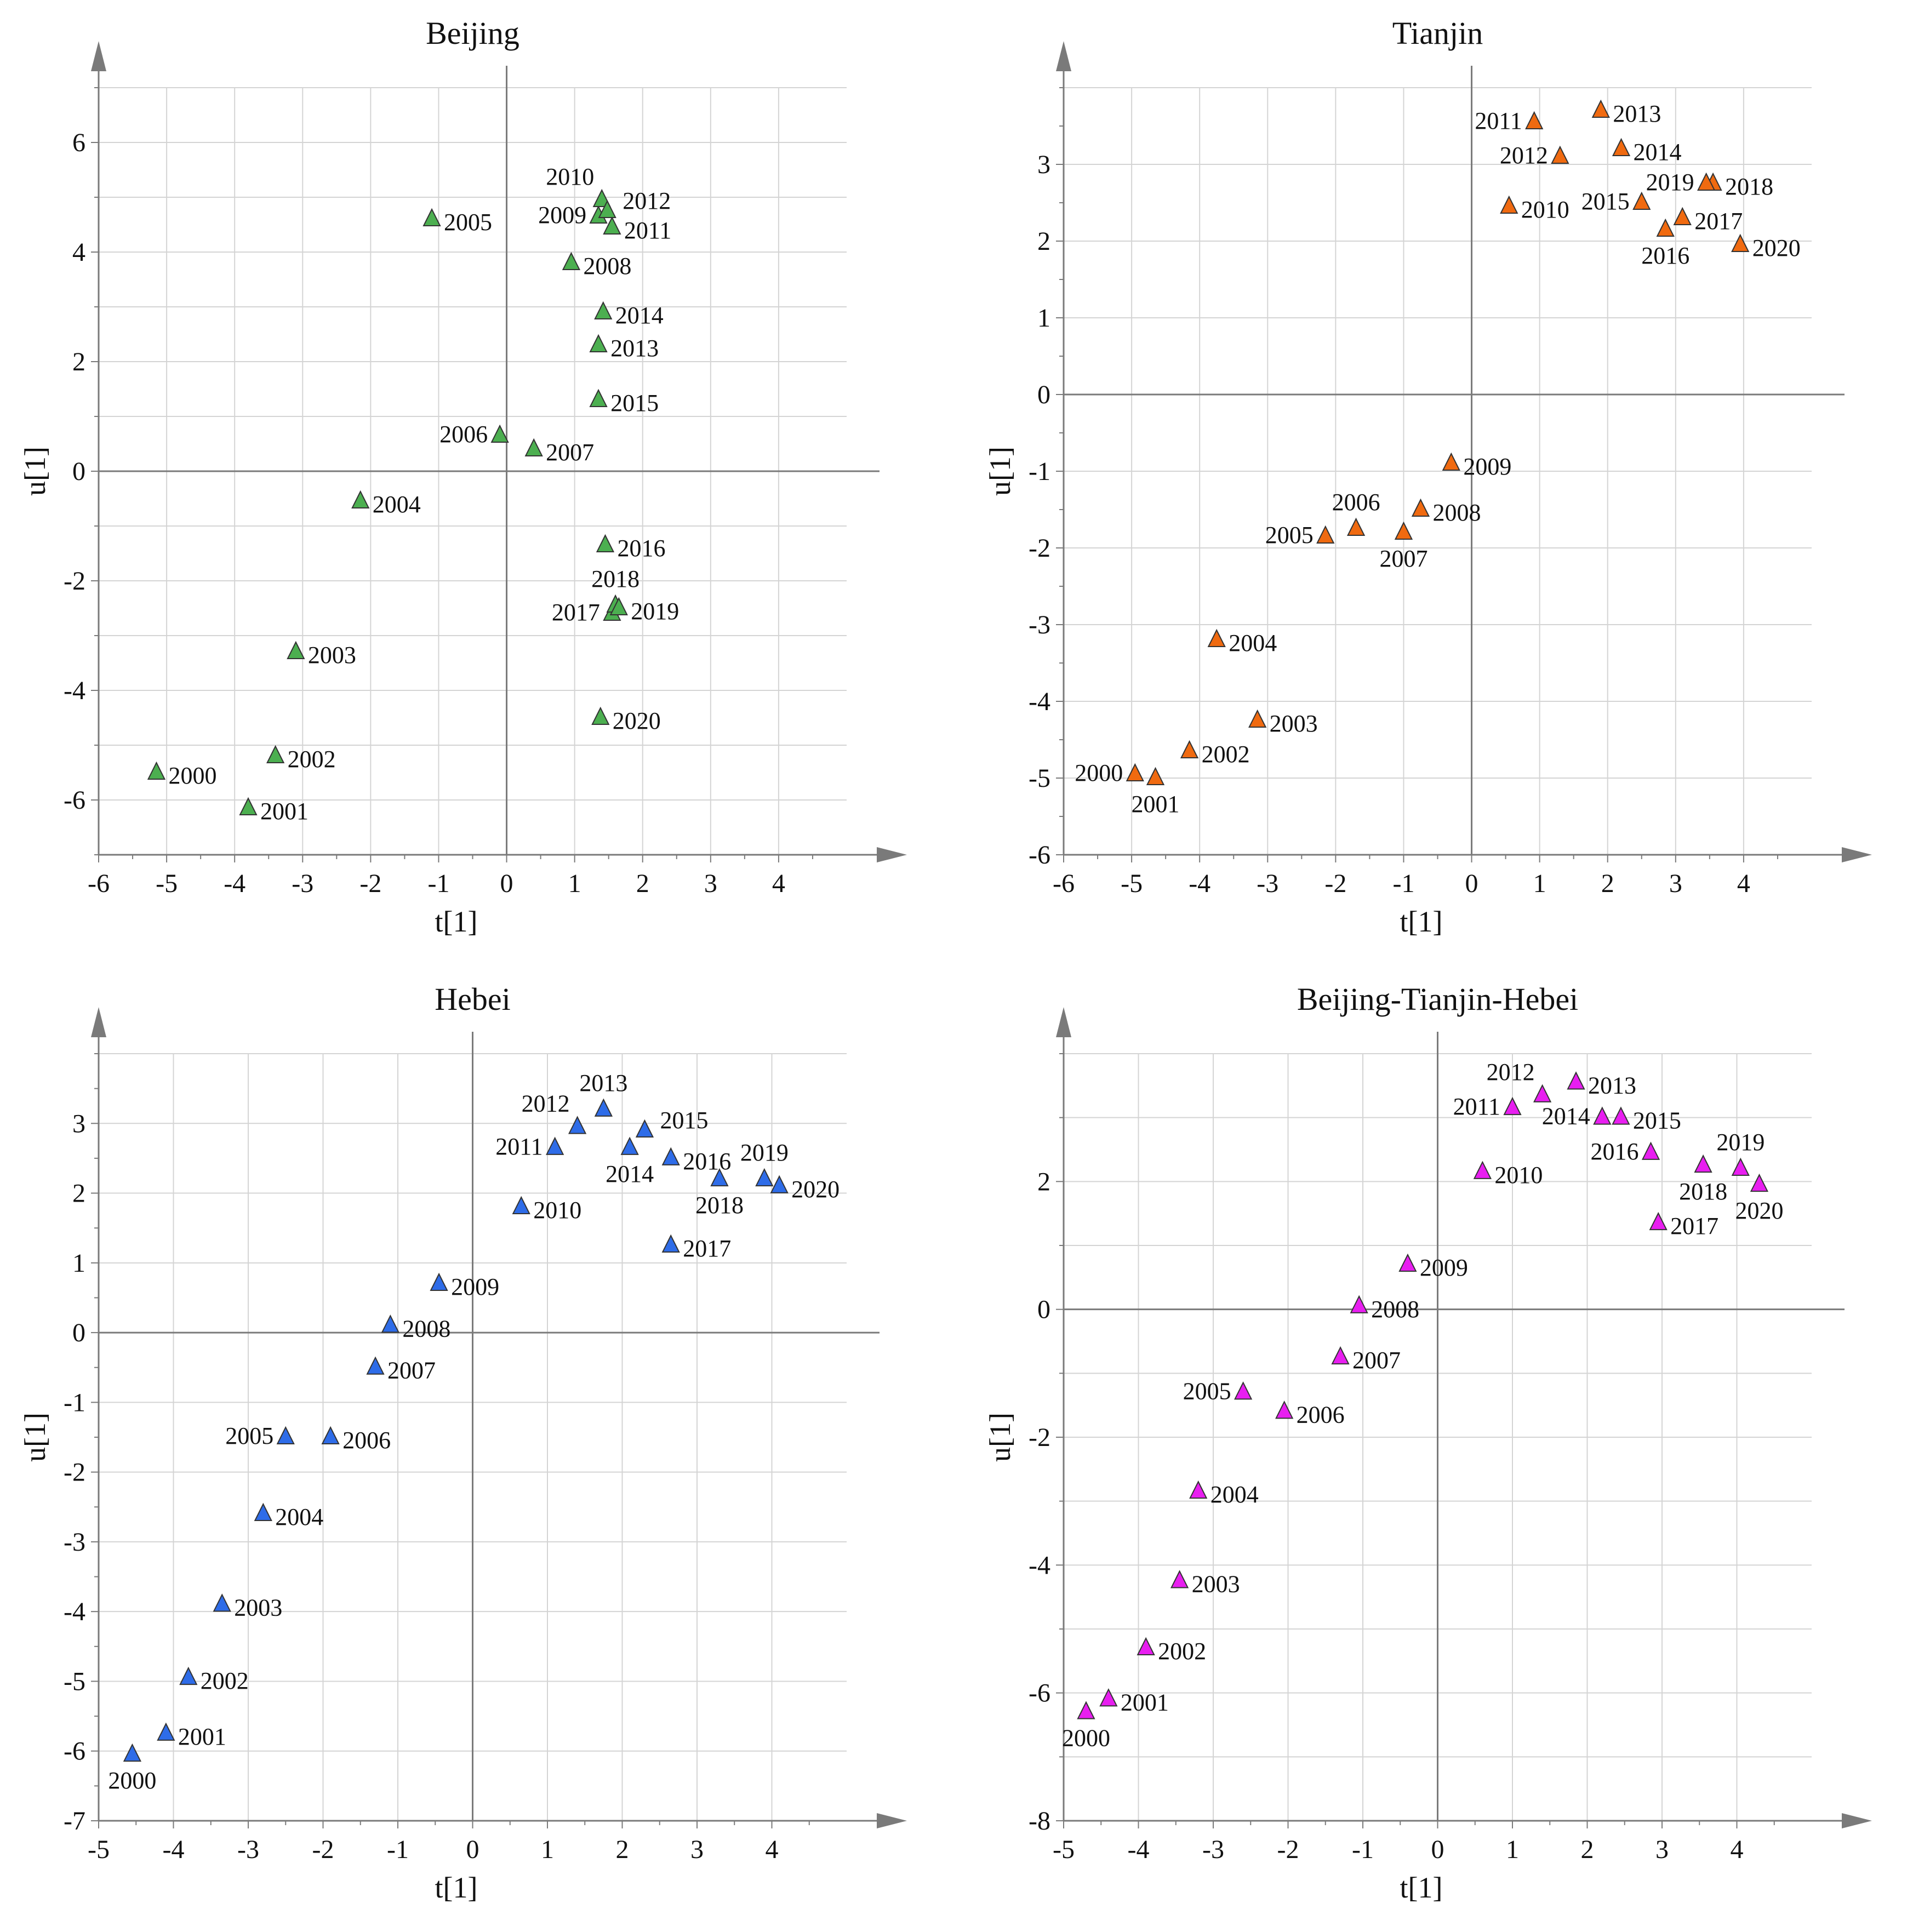  I want to click on point-label-2016: 2016, so click(641, 548).